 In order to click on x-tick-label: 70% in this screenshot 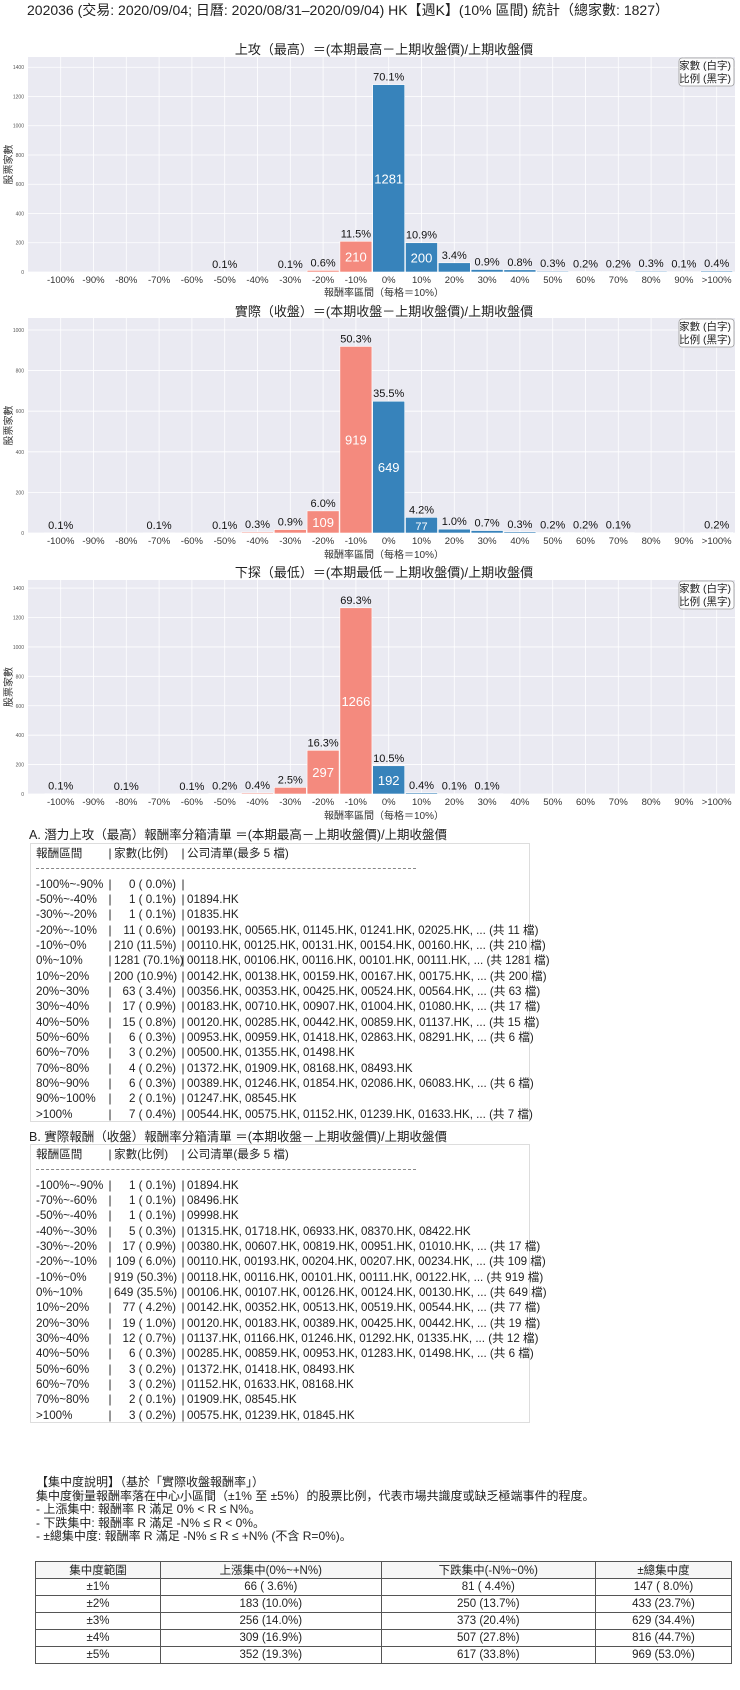, I will do `click(619, 802)`.